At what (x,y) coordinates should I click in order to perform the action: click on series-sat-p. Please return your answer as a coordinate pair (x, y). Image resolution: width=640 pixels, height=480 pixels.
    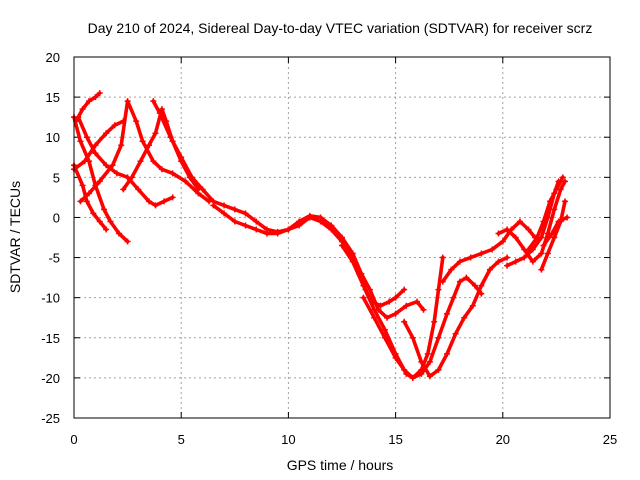
    Looking at the image, I should click on (533, 223).